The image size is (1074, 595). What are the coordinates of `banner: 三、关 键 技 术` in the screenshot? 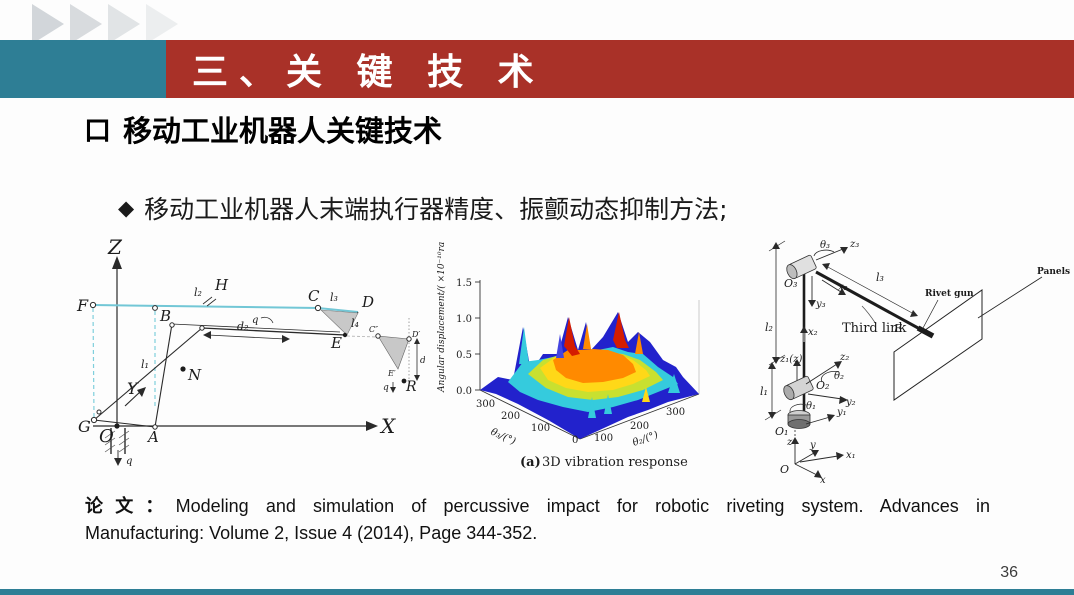 It's located at (620, 69).